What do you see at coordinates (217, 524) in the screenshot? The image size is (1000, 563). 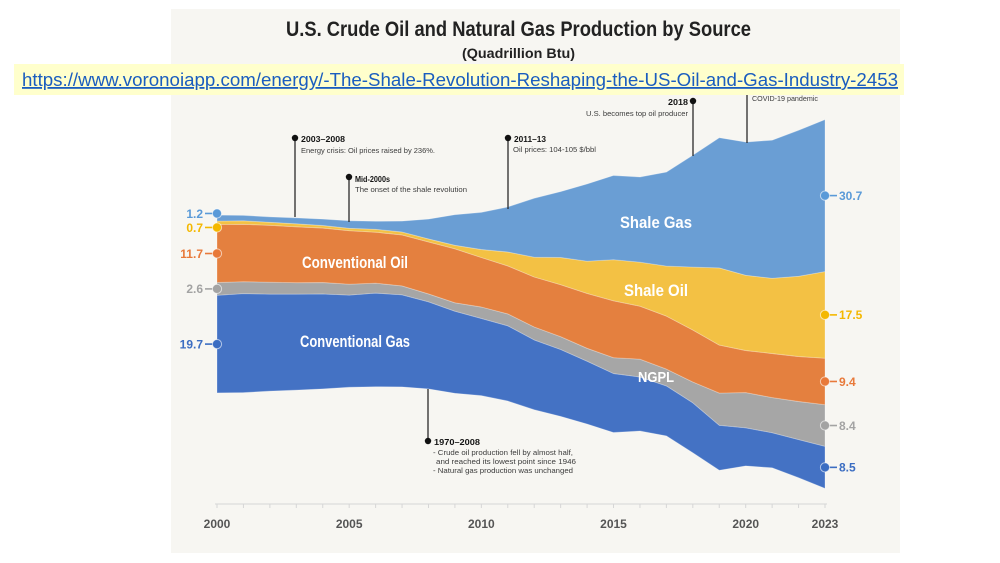 I see `x-tick-label: 2000` at bounding box center [217, 524].